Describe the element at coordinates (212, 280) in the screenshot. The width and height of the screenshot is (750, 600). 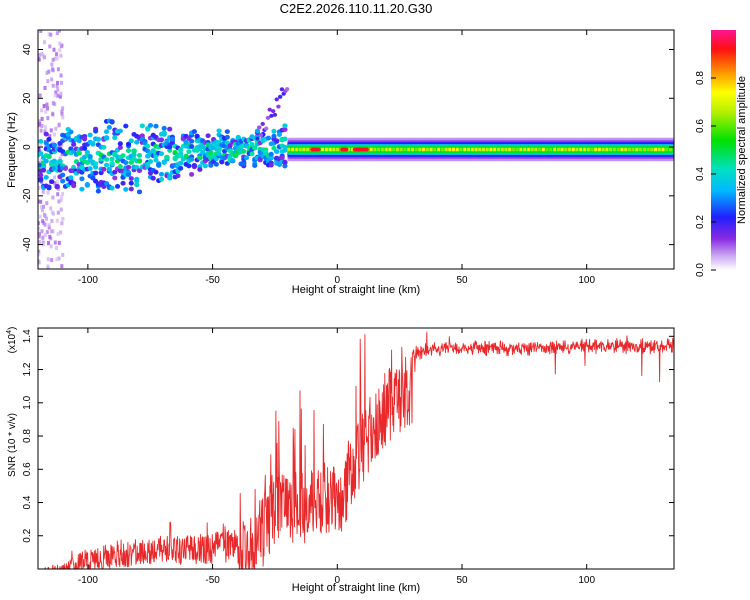
I see `spec-x-tick-label: -50` at that location.